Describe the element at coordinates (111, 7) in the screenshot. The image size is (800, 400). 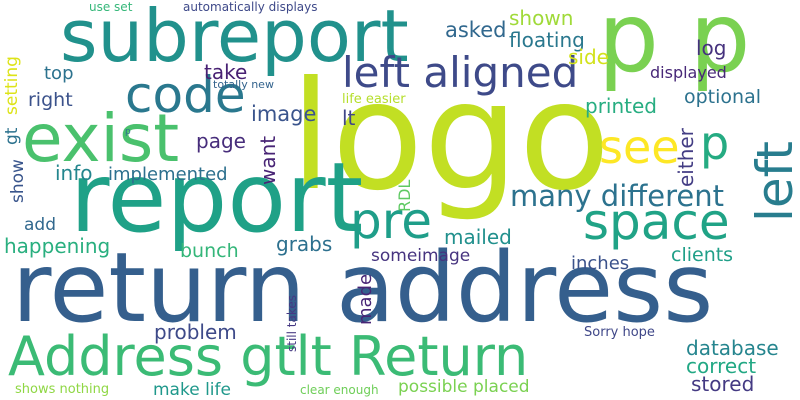
I see `word-use-set: use set` at that location.